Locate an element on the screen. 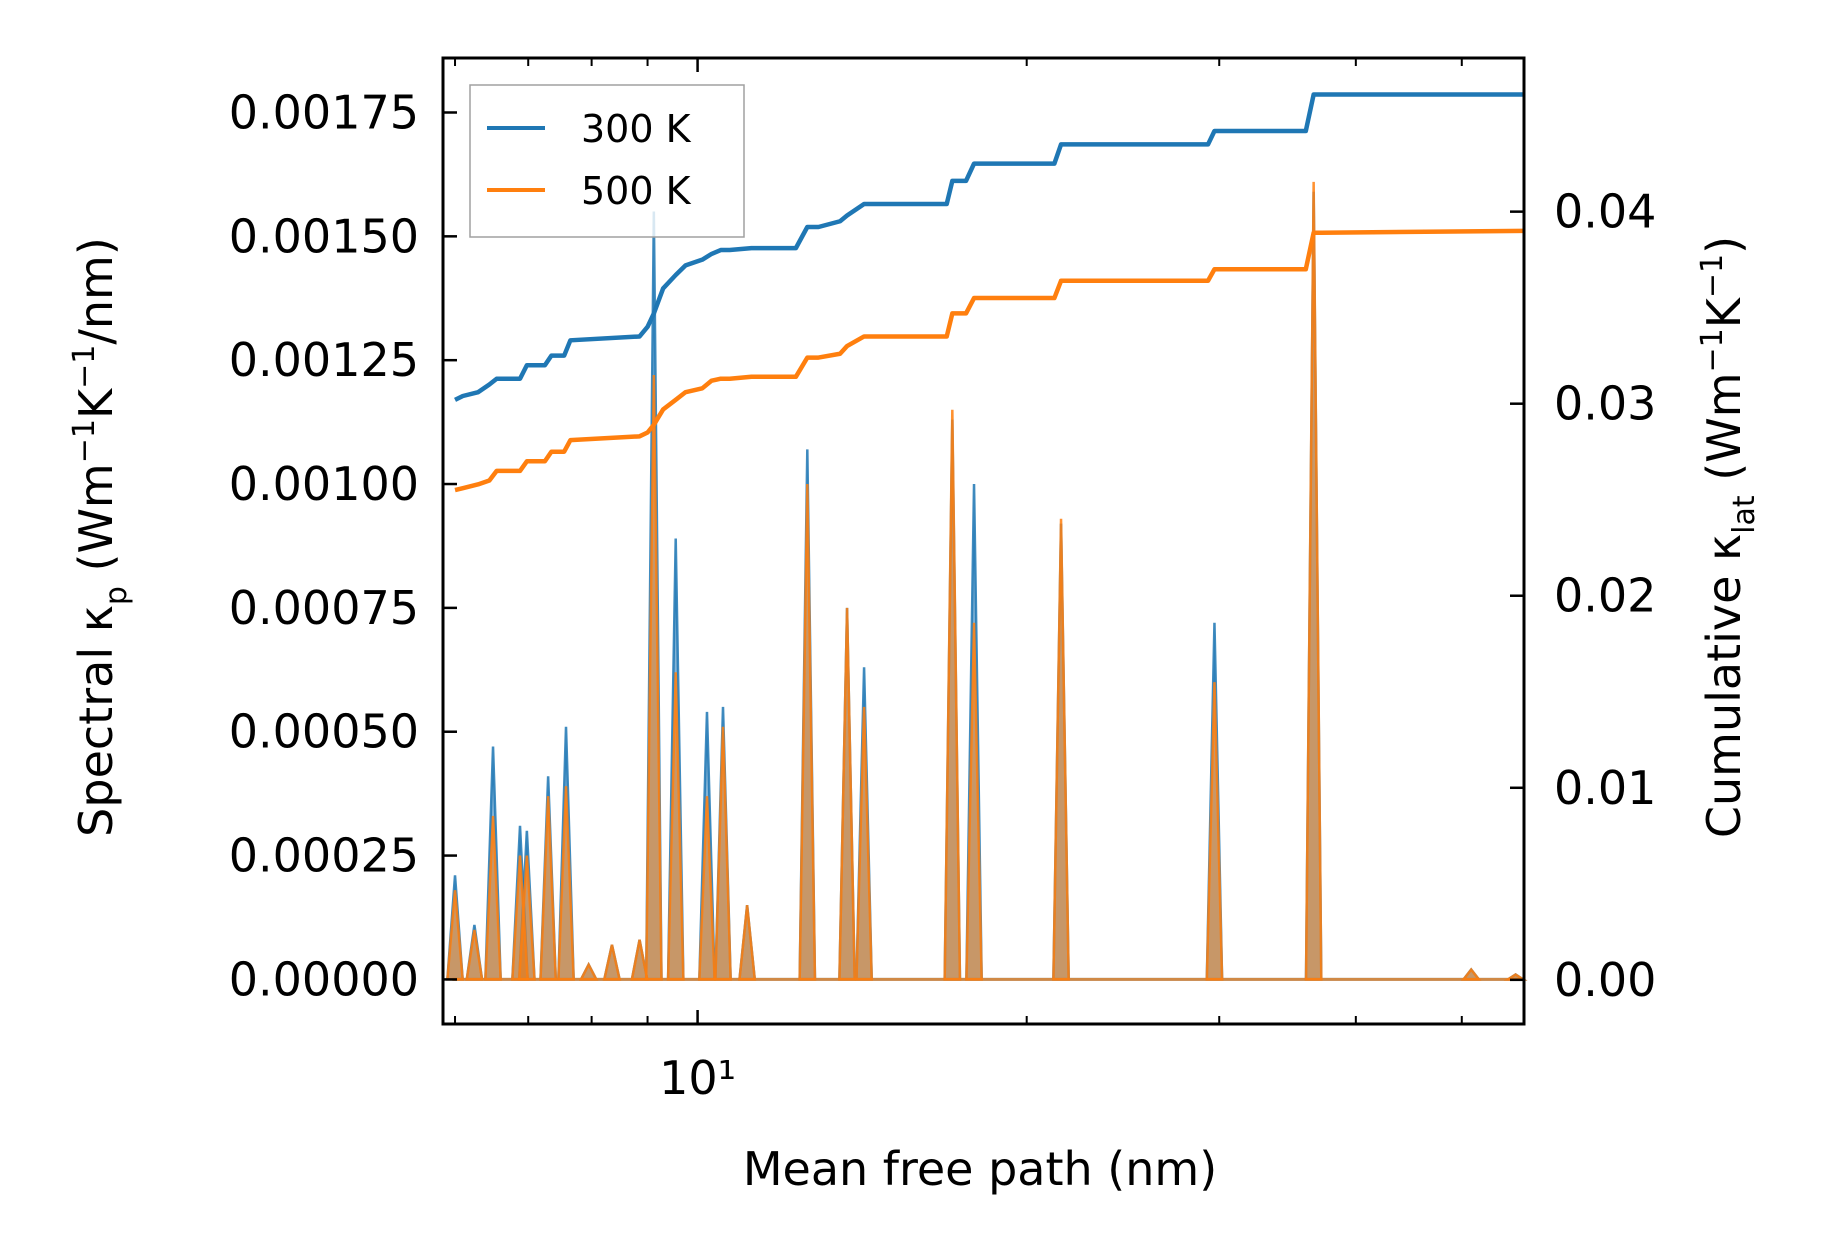 This screenshot has height=1253, width=1827. y-left-tick-label-6: 0.00150 is located at coordinates (324, 236).